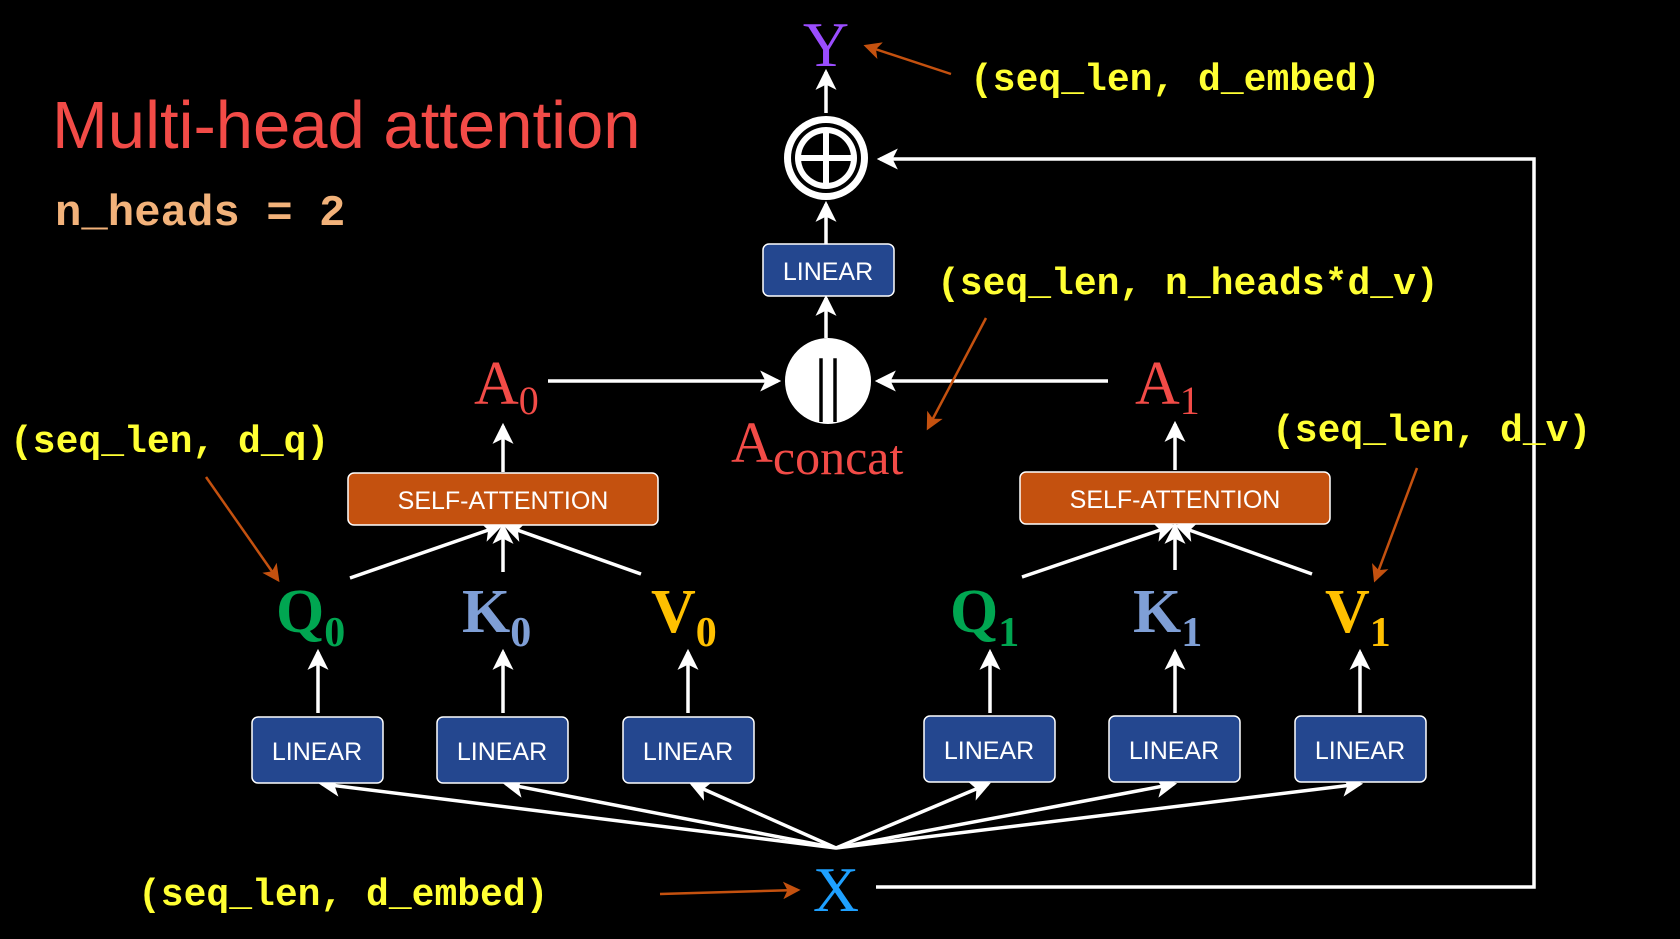  What do you see at coordinates (1395, 525) in the screenshot?
I see `v-shape-pointer-arrow` at bounding box center [1395, 525].